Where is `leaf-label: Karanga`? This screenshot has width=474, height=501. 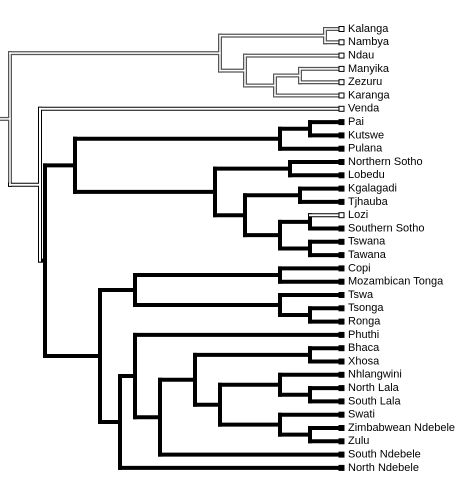 leaf-label: Karanga is located at coordinates (369, 95).